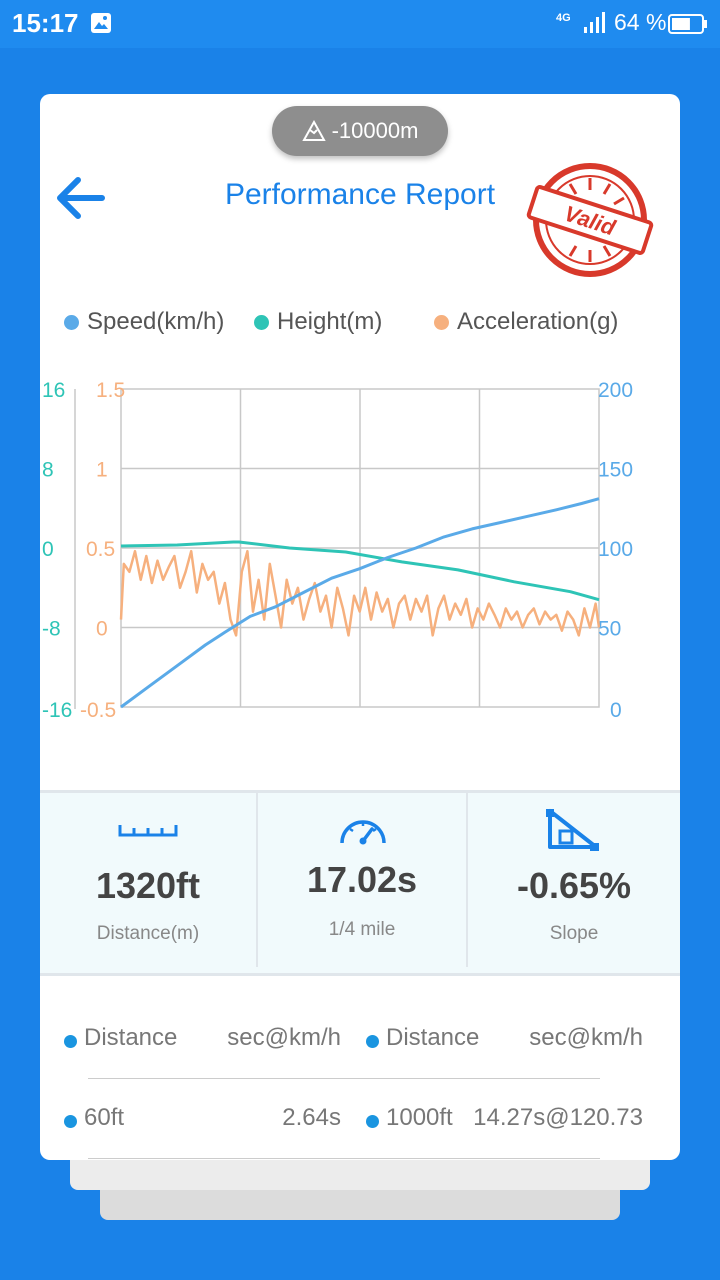 Image resolution: width=720 pixels, height=1280 pixels. I want to click on speed-tick-label: 0, so click(616, 710).